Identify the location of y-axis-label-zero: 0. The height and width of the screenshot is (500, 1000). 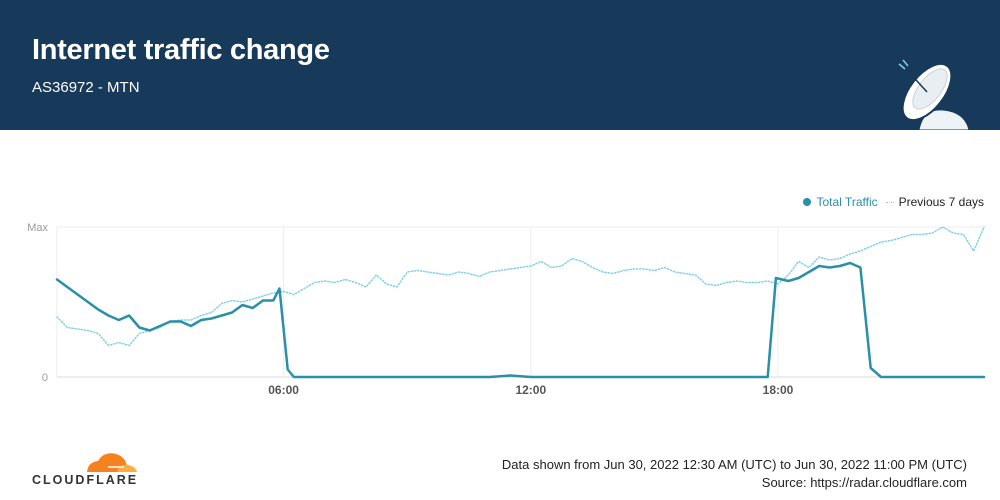
(45, 378).